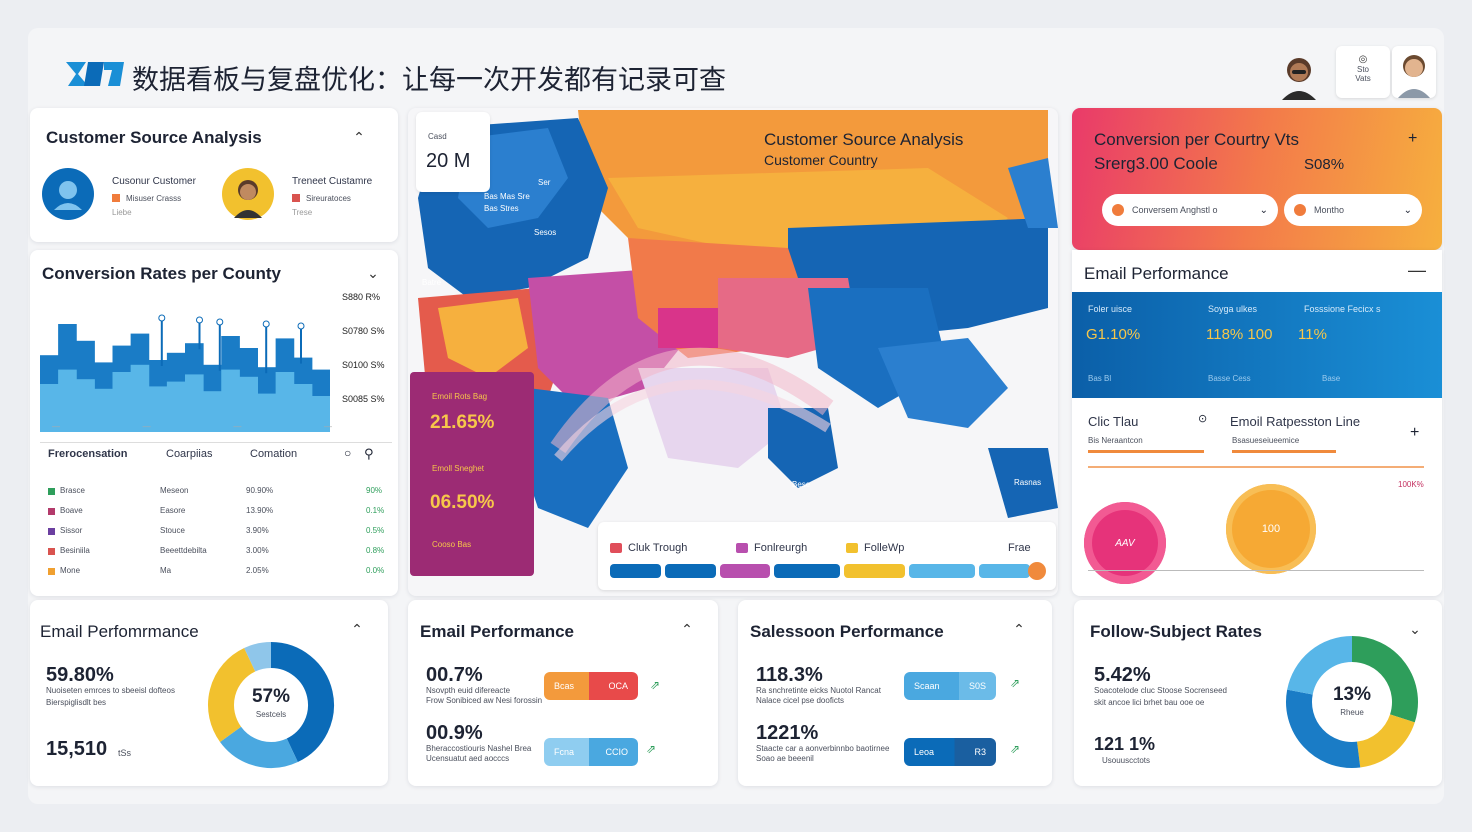  What do you see at coordinates (1149, 702) in the screenshot?
I see `metric-desc: skit ancoe lici brhet bau ooe oe` at bounding box center [1149, 702].